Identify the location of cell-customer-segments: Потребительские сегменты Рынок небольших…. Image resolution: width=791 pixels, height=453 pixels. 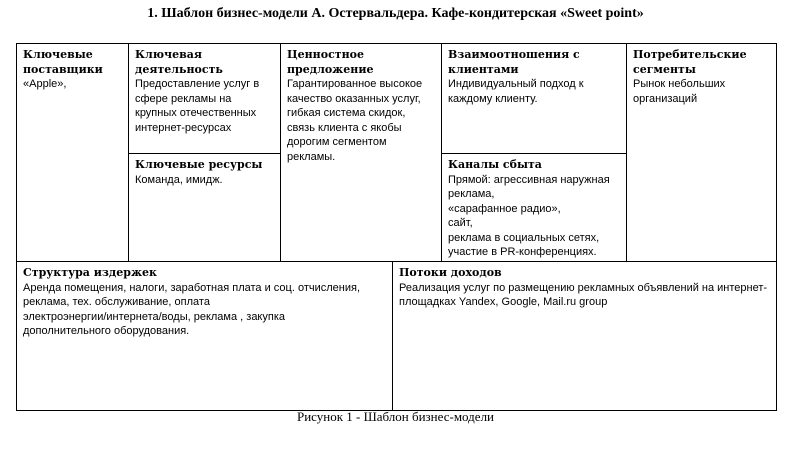
(701, 152).